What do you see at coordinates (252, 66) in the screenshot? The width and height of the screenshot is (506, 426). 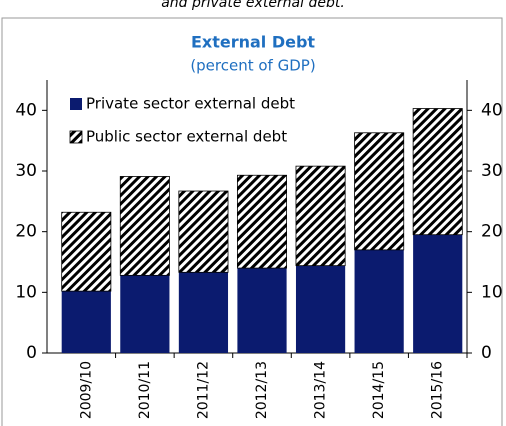 I see `chart-subtitle: (percent of GDP)` at bounding box center [252, 66].